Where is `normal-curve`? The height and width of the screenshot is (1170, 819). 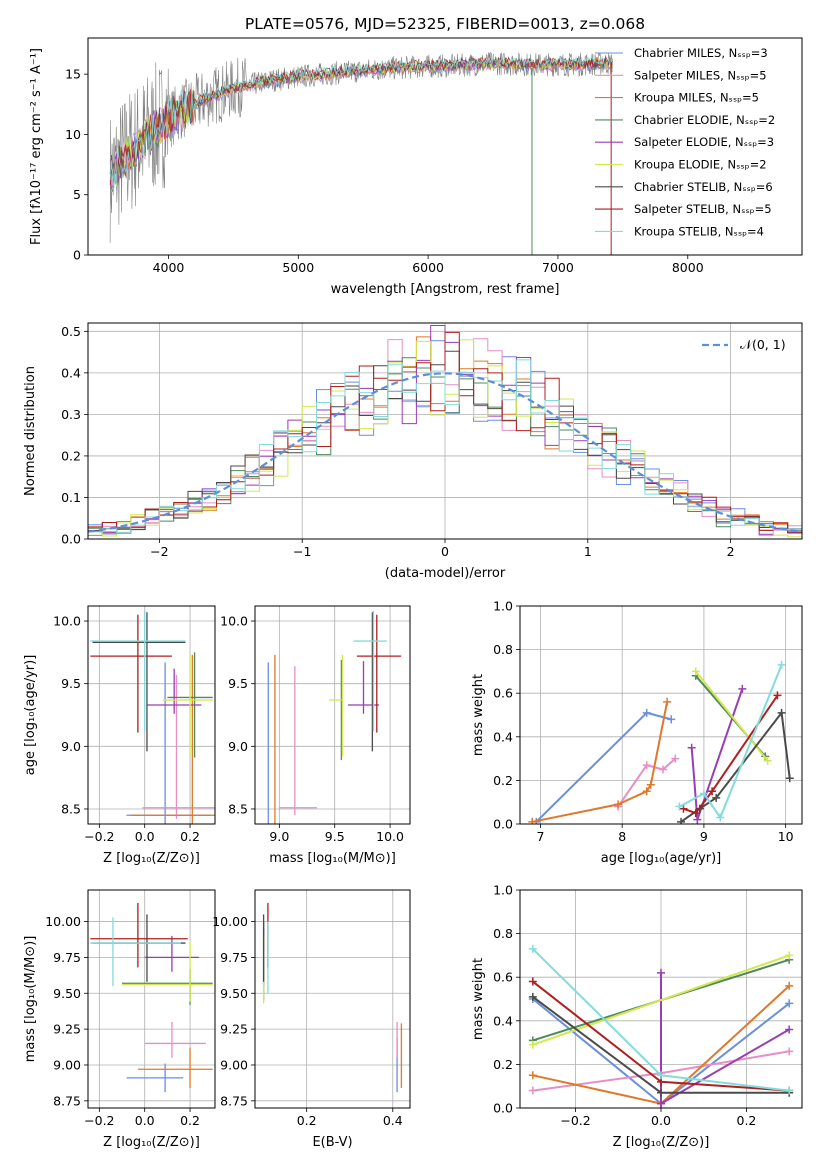 normal-curve is located at coordinates (445, 452).